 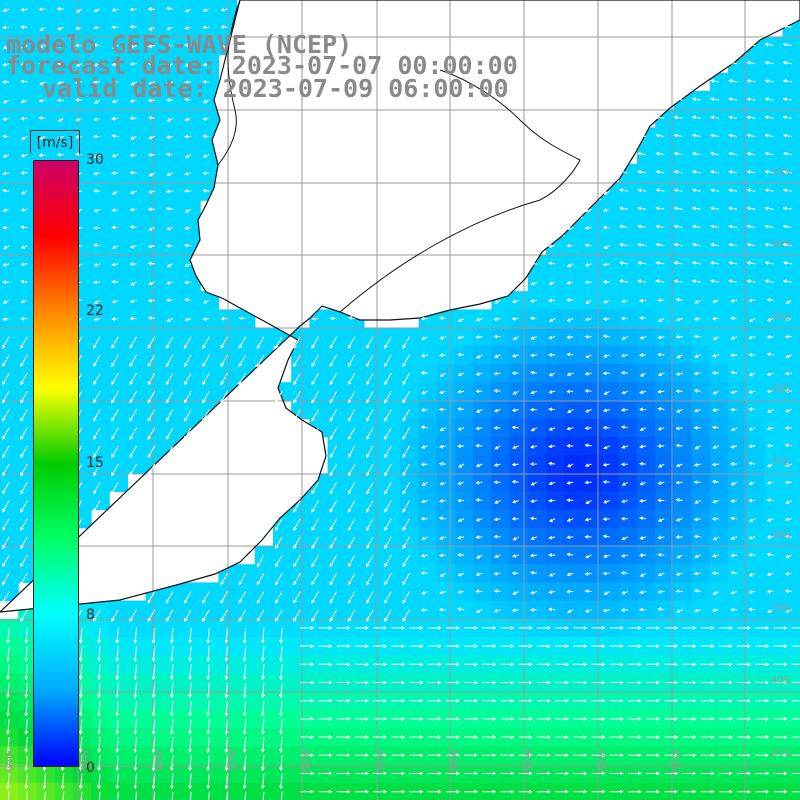 What do you see at coordinates (780, 753) in the screenshot?
I see `latitude-label: 41S` at bounding box center [780, 753].